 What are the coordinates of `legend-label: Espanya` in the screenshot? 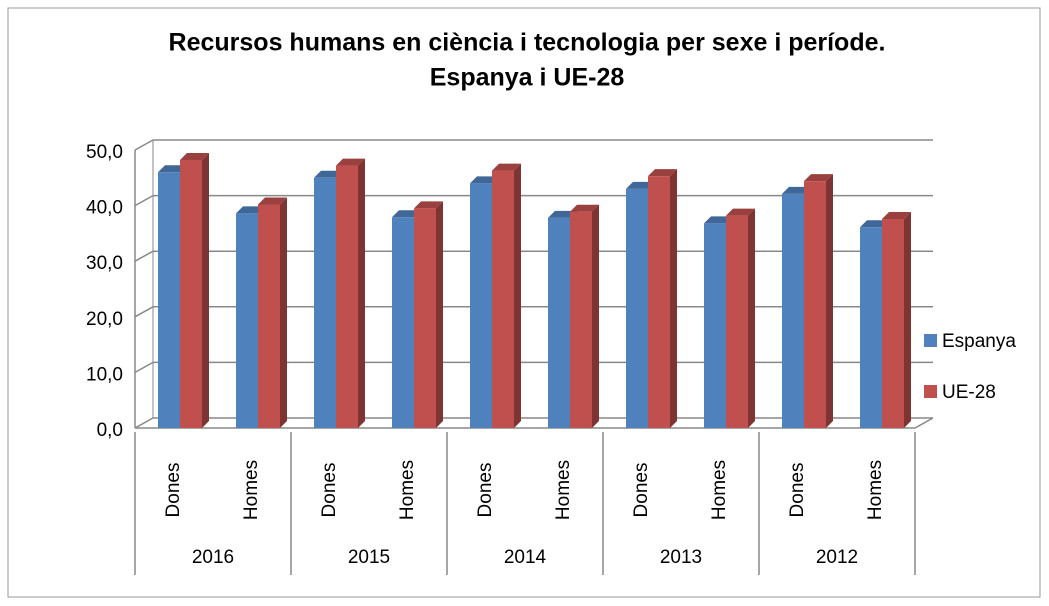 It's located at (979, 341).